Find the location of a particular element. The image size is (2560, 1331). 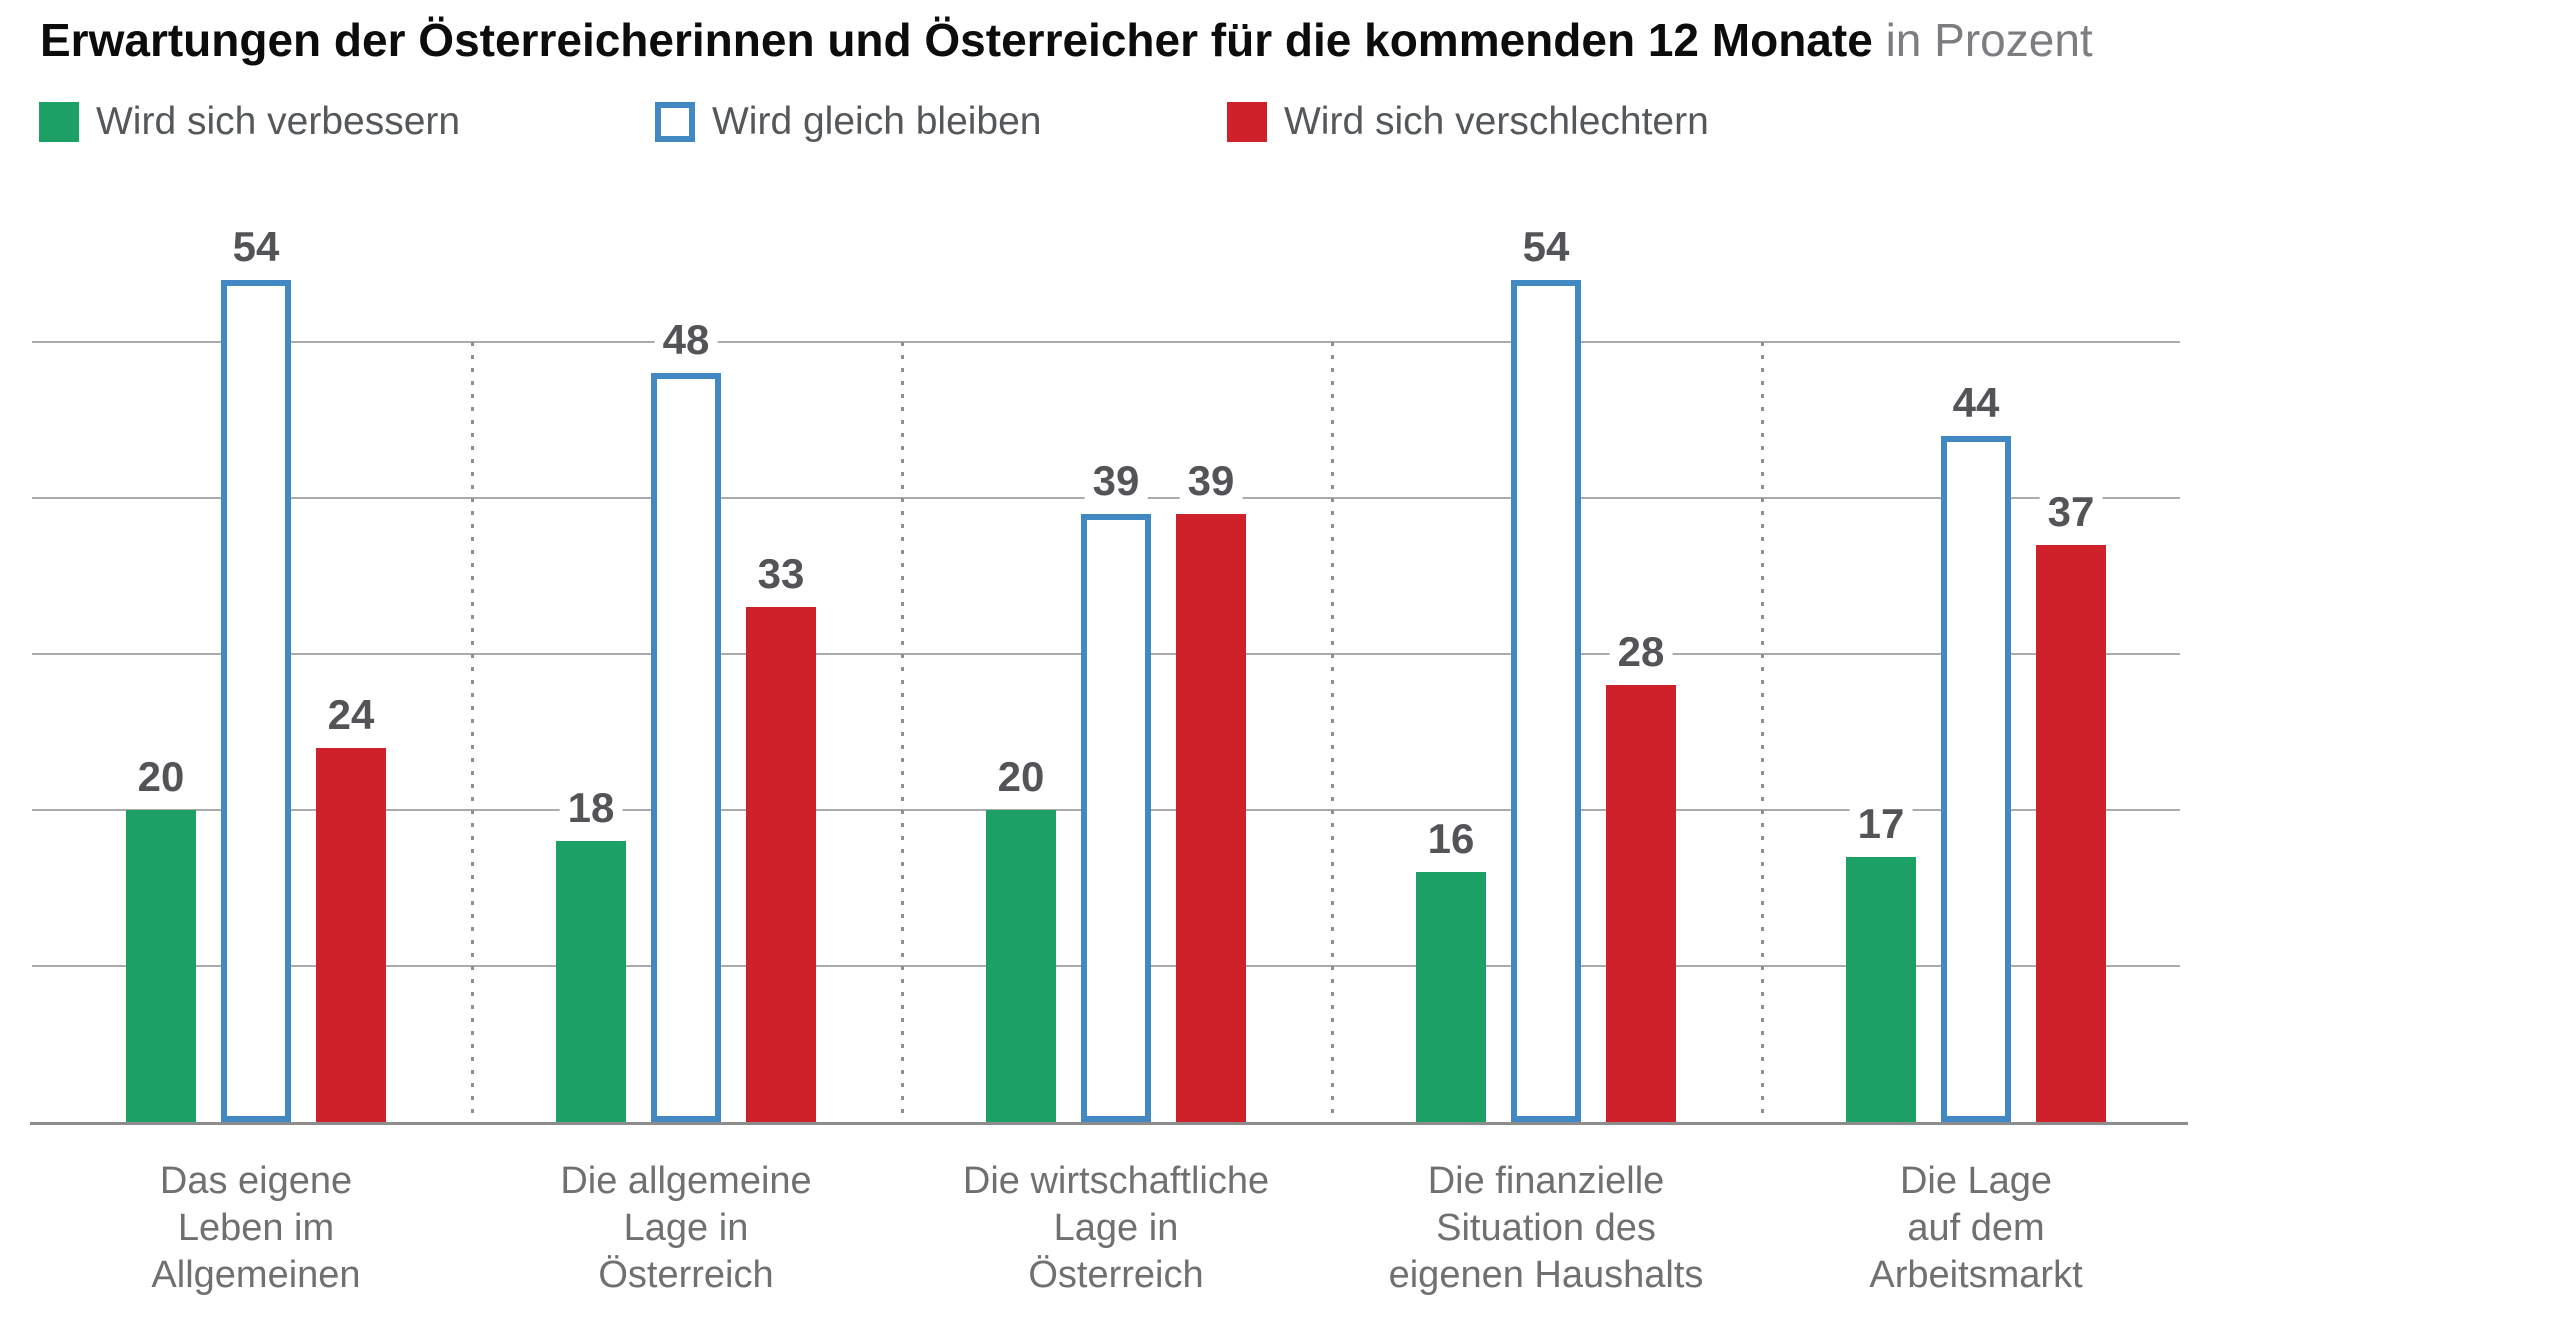

bar-value-label: 33 is located at coordinates (781, 574).